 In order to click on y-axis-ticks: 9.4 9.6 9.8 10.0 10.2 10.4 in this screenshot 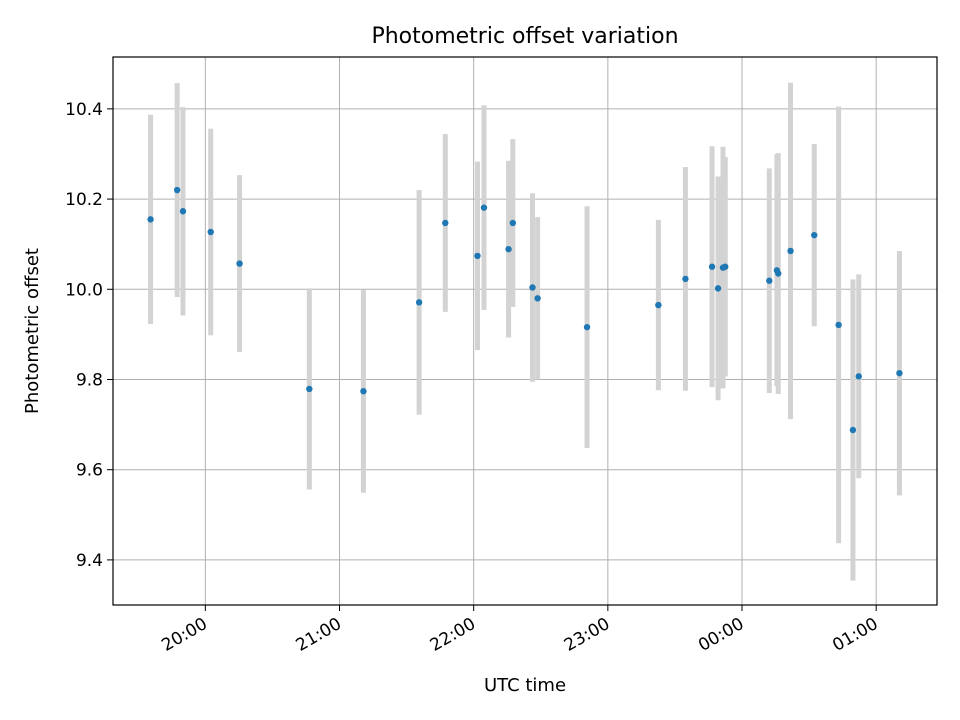, I will do `click(89, 335)`.